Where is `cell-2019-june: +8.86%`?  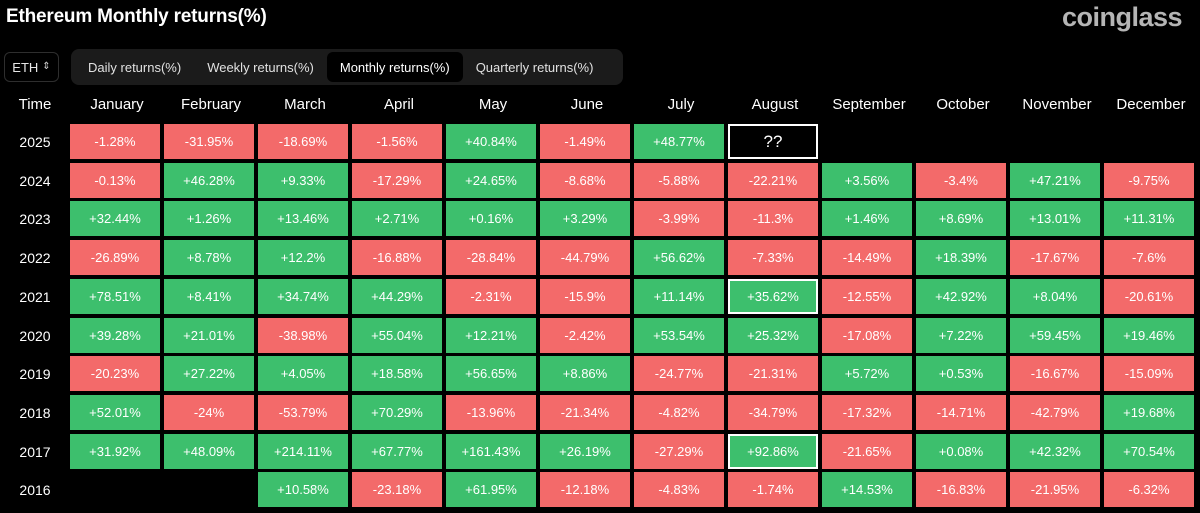
cell-2019-june: +8.86% is located at coordinates (585, 374).